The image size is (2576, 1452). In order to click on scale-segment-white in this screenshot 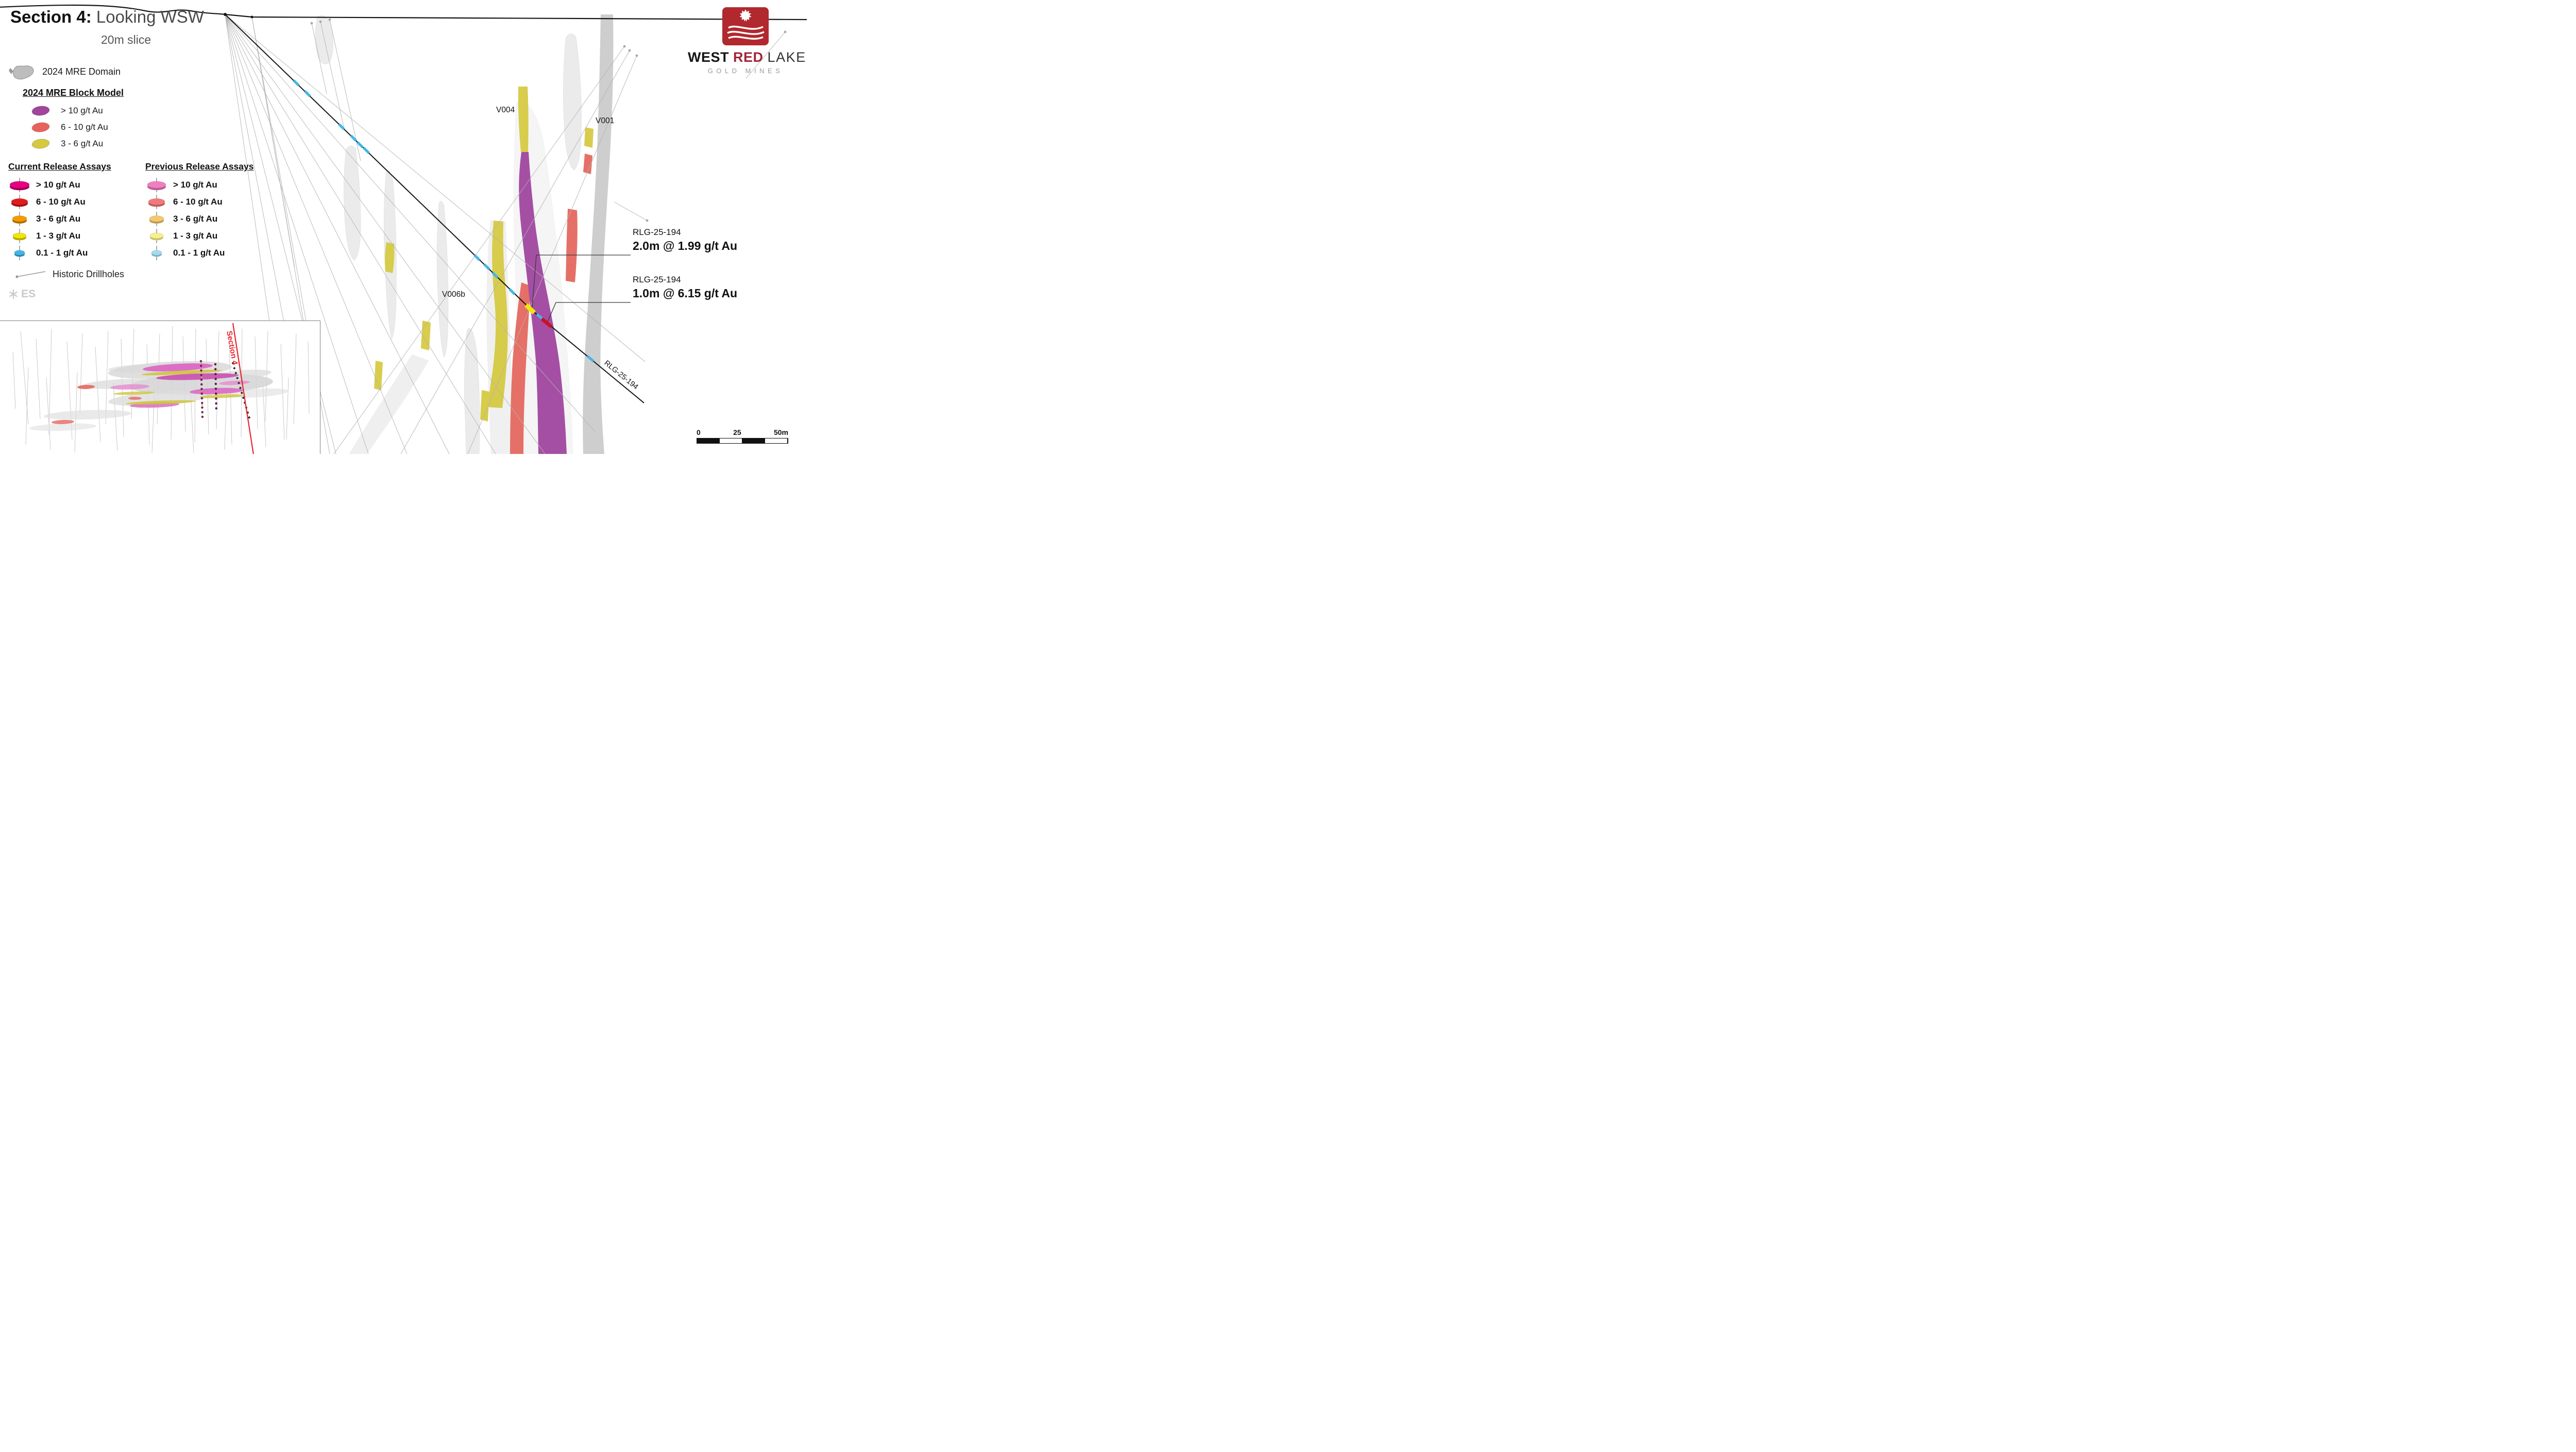, I will do `click(776, 440)`.